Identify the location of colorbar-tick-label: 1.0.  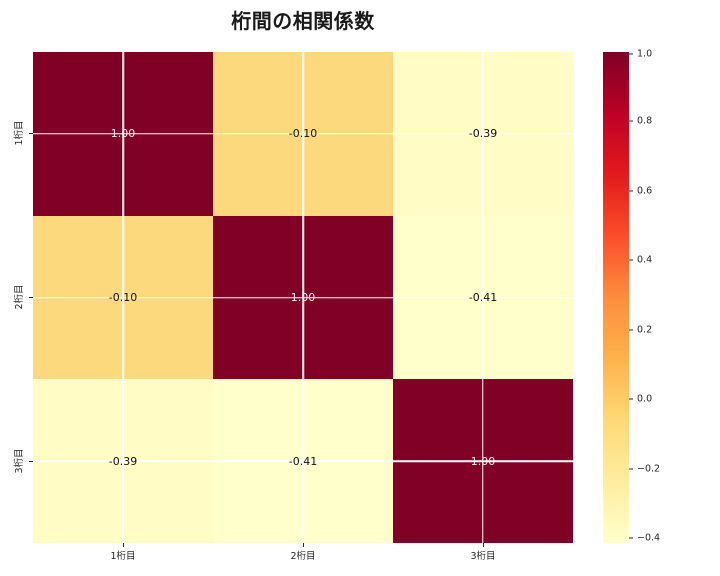
(645, 54).